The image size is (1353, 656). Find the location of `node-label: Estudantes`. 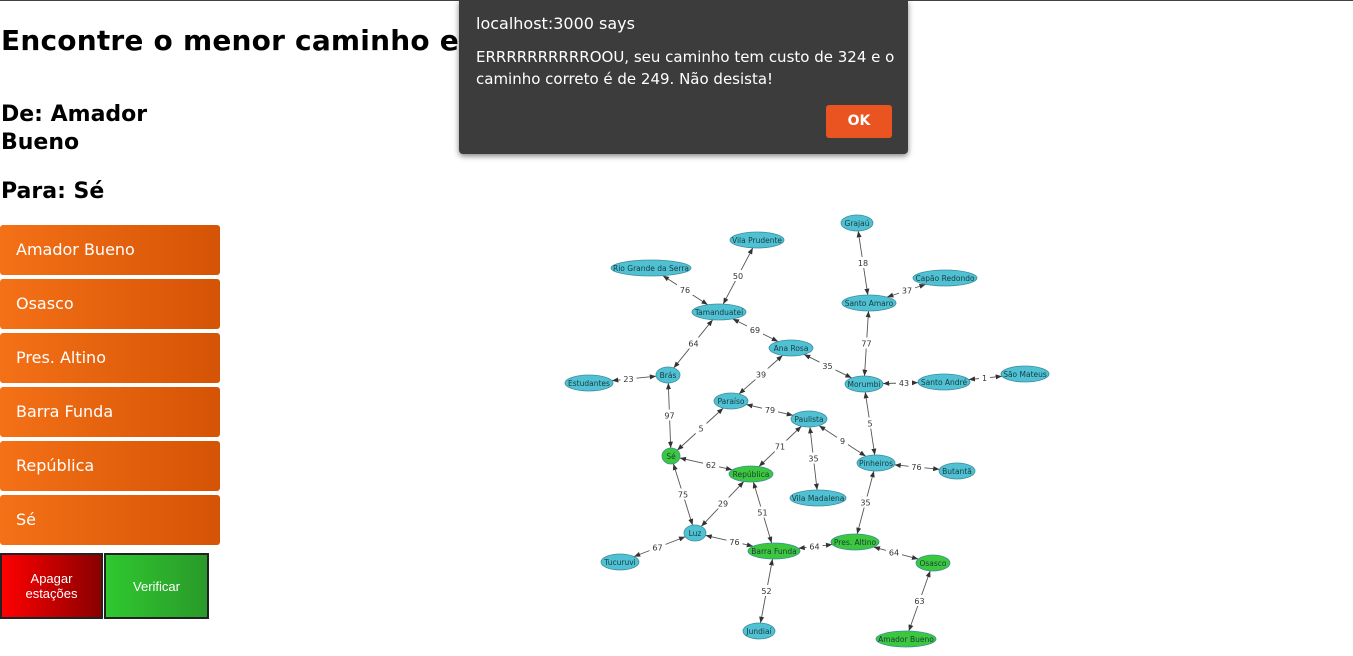

node-label: Estudantes is located at coordinates (589, 383).